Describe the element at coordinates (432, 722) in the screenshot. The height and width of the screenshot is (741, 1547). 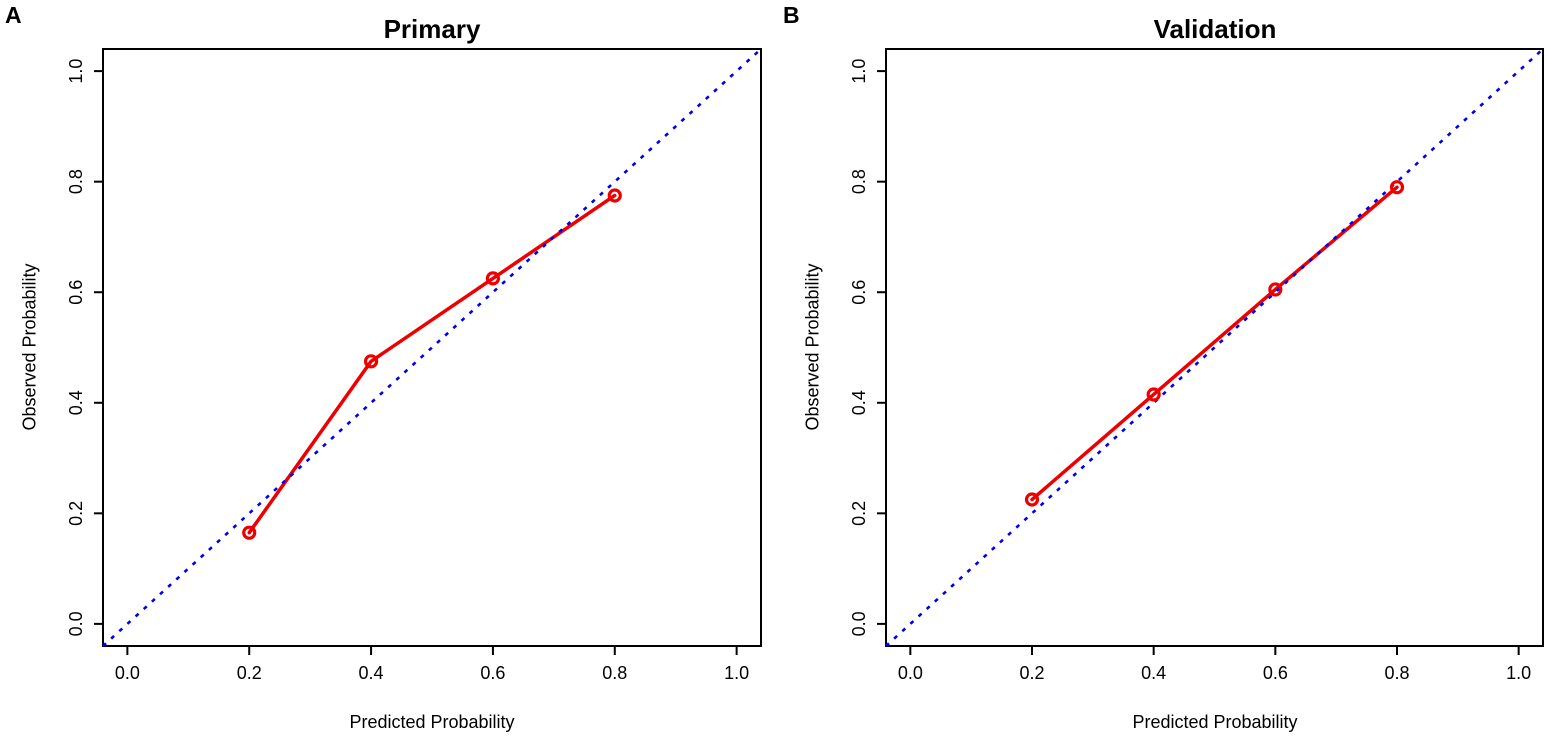
I see `panel-a-x-axis-label: Predicted Probability` at that location.